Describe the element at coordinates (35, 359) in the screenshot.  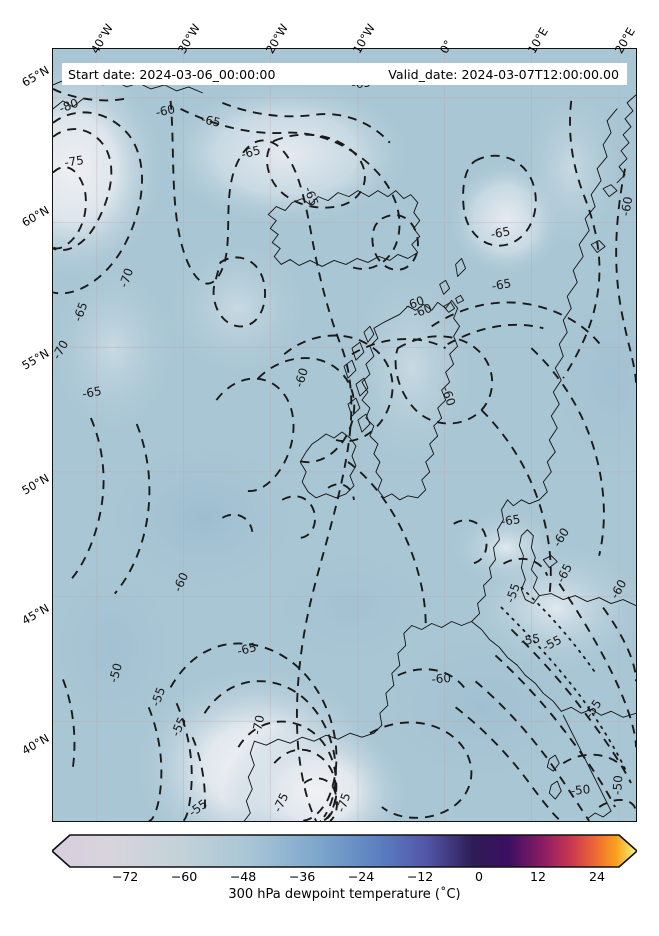
I see `lat-tick-label: 55°N` at that location.